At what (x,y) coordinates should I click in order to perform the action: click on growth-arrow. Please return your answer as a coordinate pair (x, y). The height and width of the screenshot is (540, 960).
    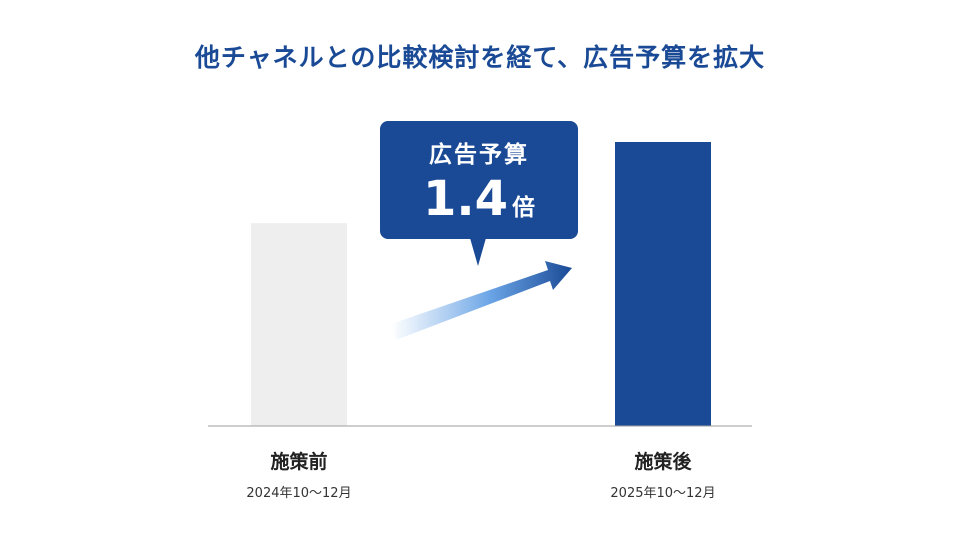
    Looking at the image, I should click on (481, 300).